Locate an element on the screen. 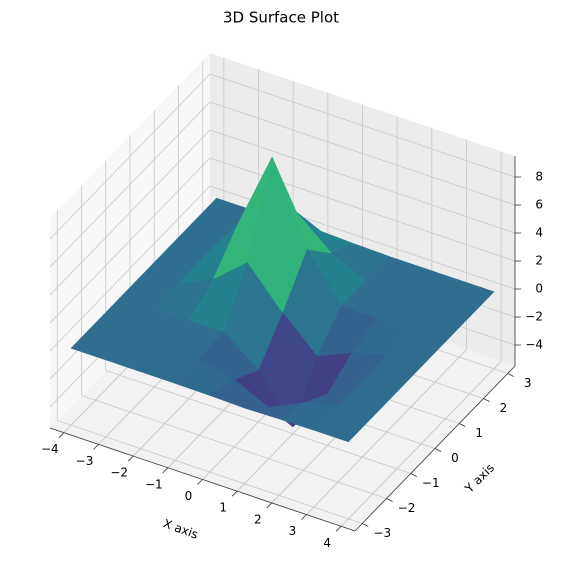  y-tick-label: −2 is located at coordinates (407, 508).